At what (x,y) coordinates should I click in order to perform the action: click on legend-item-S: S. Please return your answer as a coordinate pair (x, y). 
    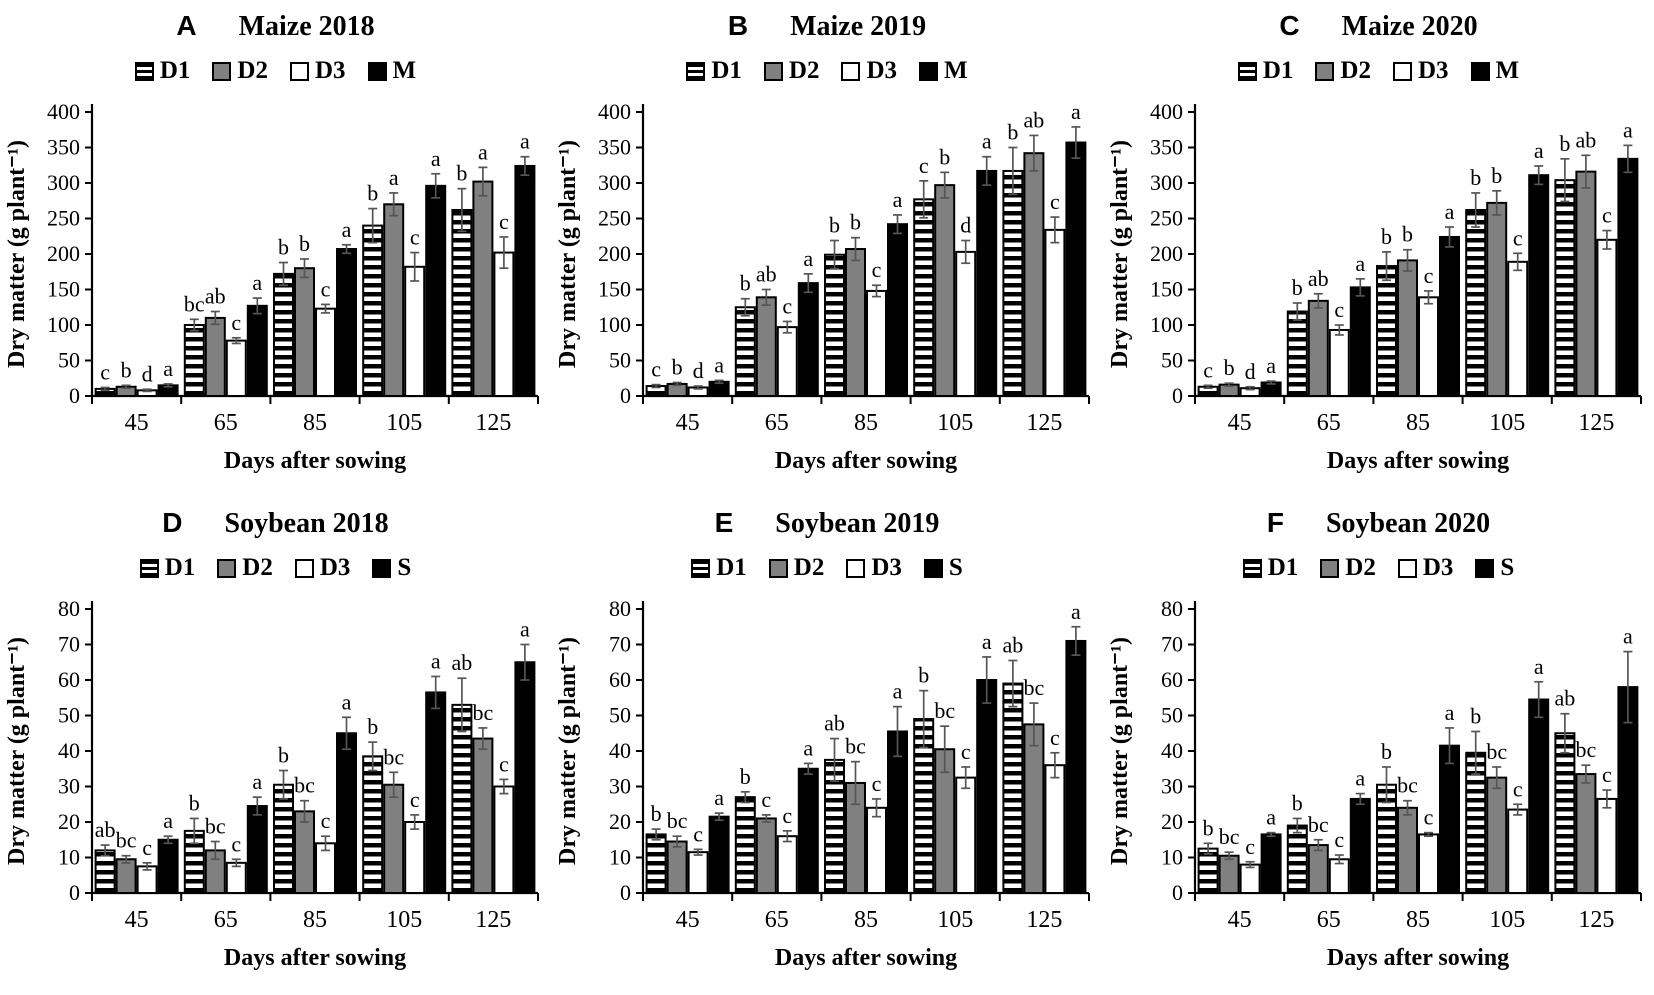
    Looking at the image, I should click on (1494, 568).